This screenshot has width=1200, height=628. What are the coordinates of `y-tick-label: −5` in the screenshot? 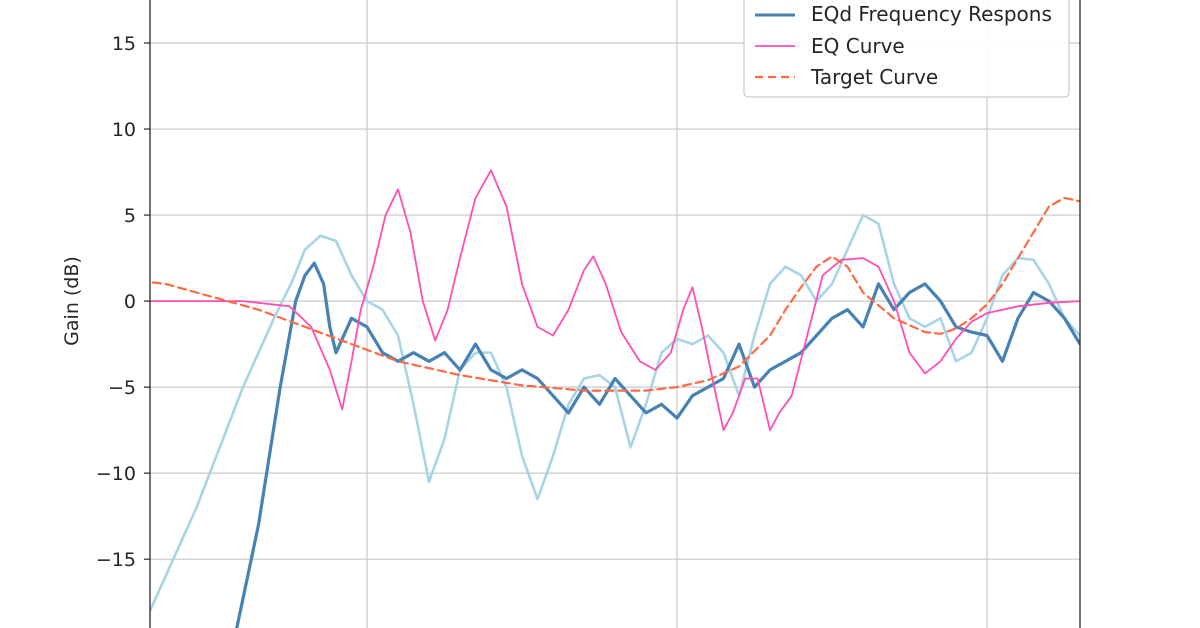 It's located at (122, 388).